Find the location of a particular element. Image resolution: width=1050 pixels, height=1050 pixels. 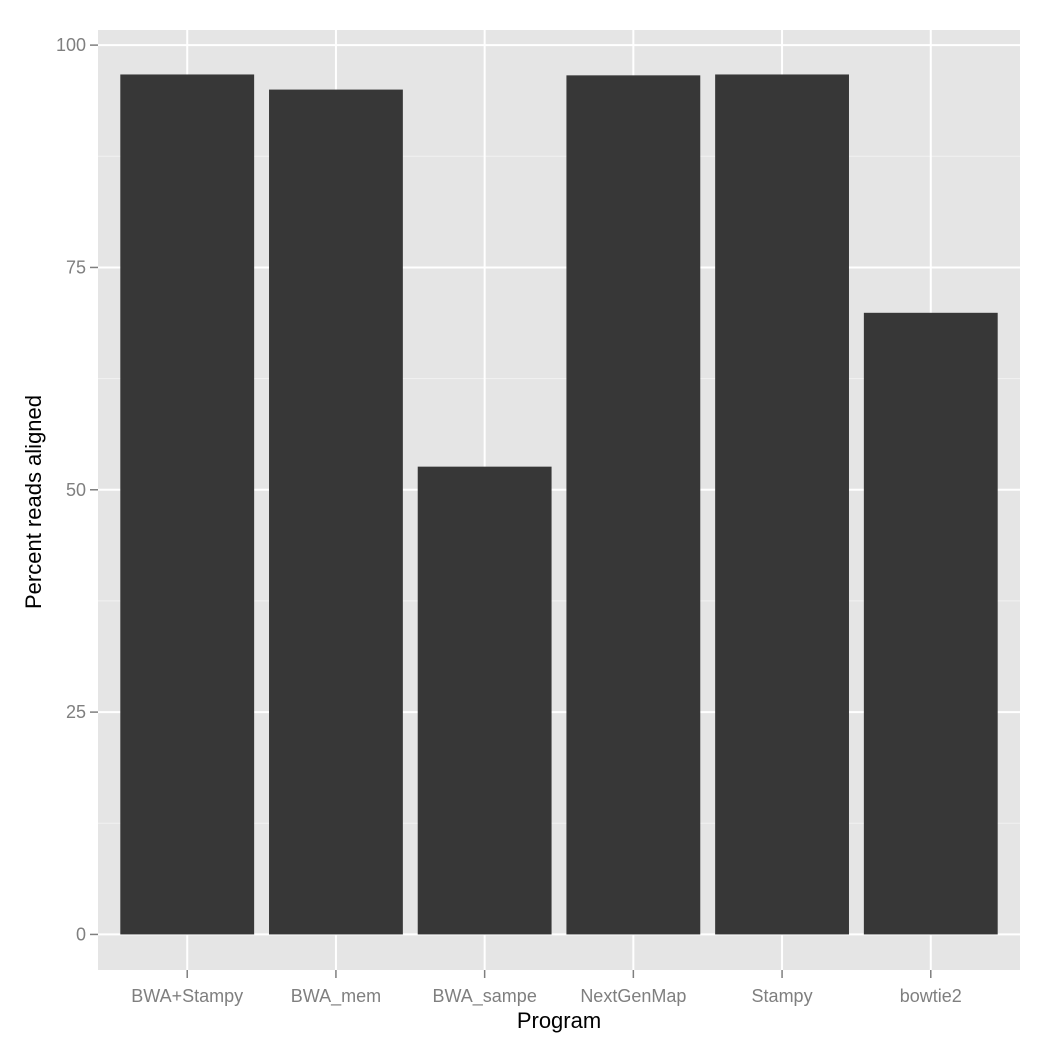

y-tick-label: 25 is located at coordinates (76, 712).